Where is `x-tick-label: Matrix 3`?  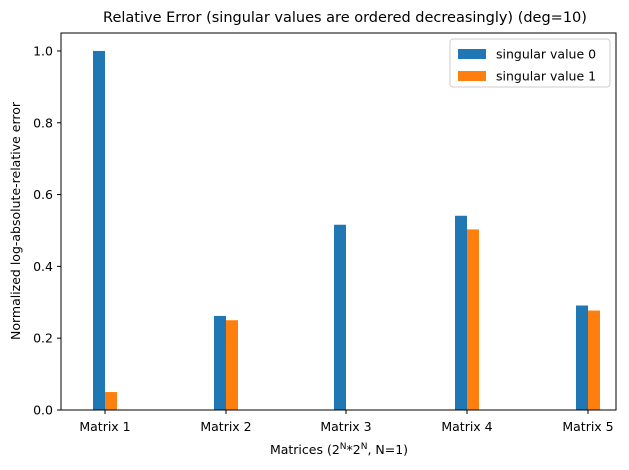 x-tick-label: Matrix 3 is located at coordinates (345, 426).